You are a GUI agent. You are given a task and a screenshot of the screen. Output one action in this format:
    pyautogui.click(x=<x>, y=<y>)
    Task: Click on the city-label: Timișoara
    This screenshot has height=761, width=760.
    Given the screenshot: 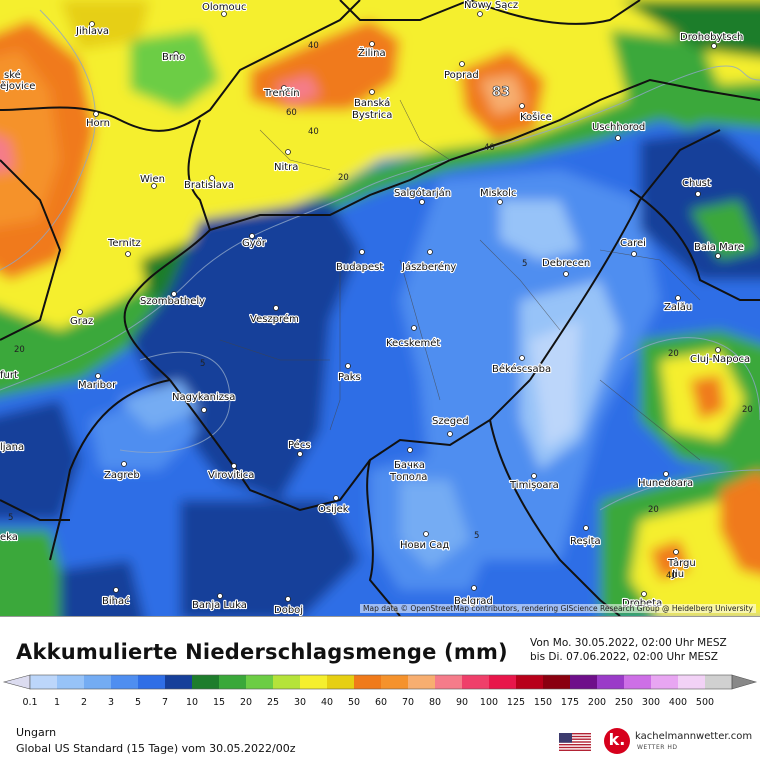 What is the action you would take?
    pyautogui.click(x=534, y=485)
    